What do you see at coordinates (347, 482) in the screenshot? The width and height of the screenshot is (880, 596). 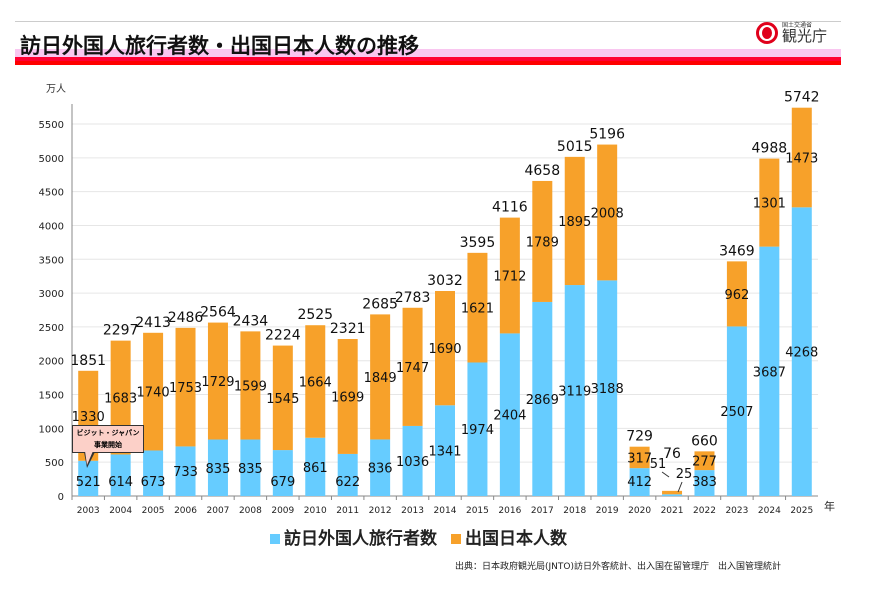 I see `data-label-inbound: 622` at bounding box center [347, 482].